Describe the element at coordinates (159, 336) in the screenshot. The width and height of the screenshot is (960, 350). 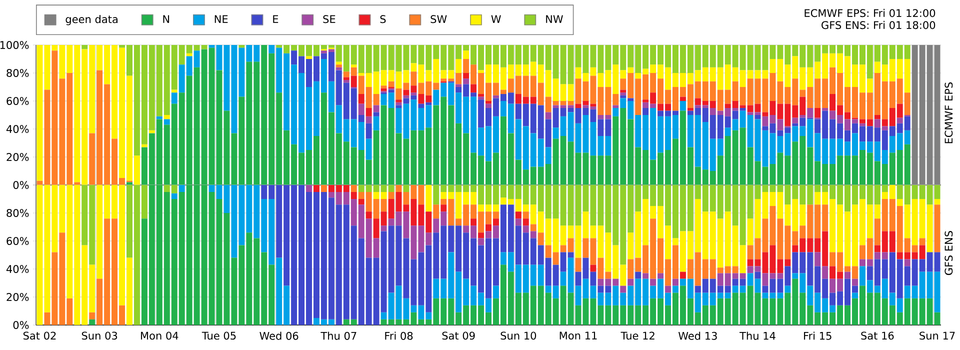
I see `x-tick-label: Mon 04` at that location.